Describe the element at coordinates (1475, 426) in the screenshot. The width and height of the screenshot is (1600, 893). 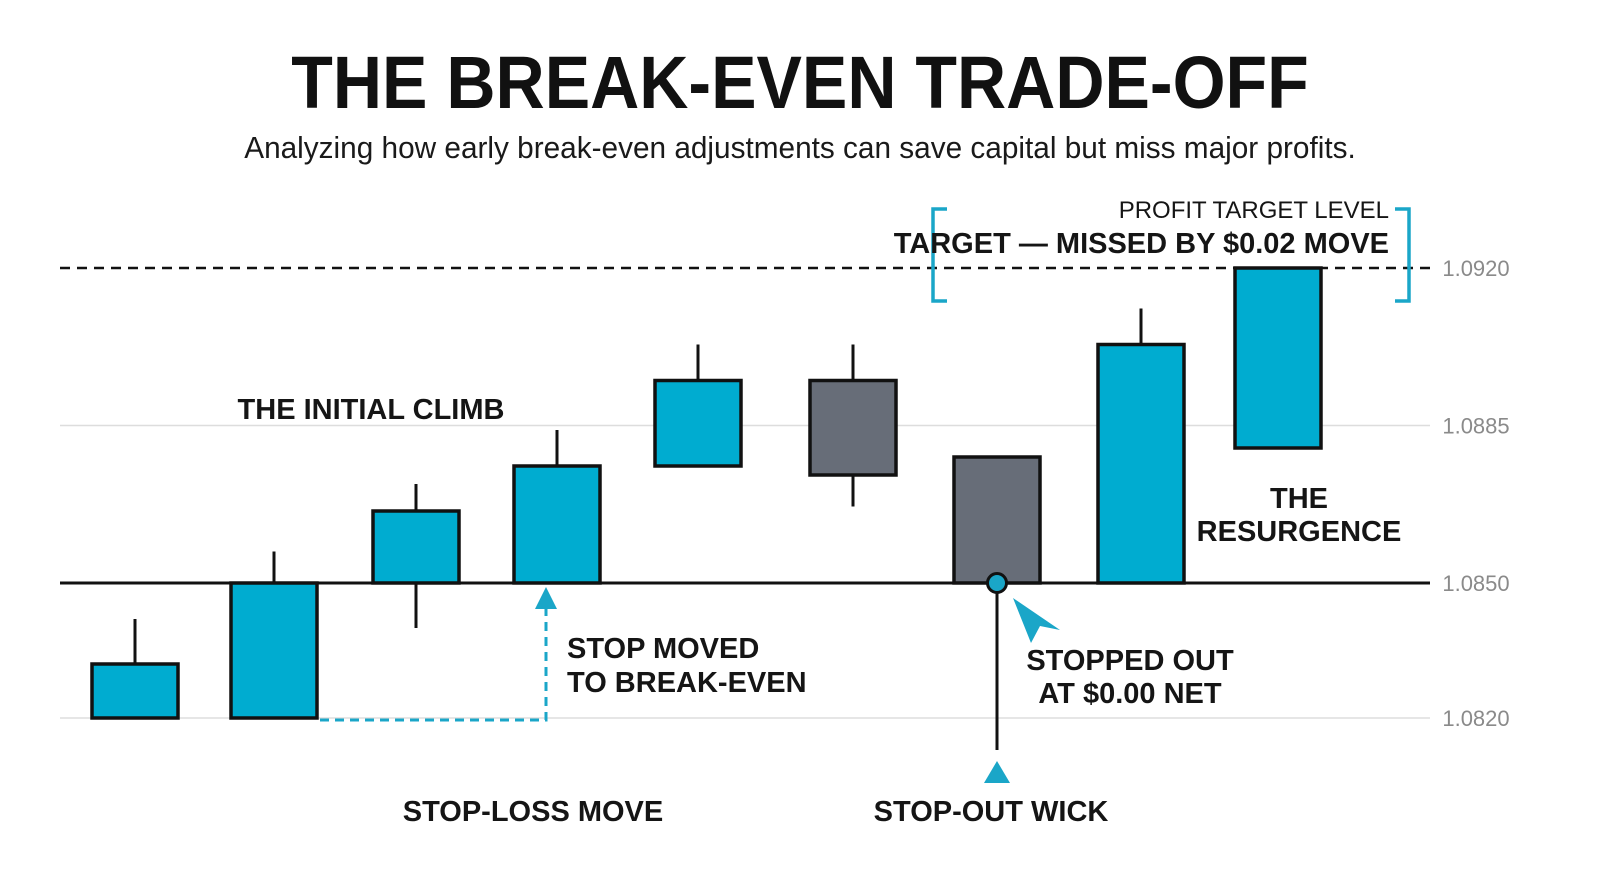
I see `y-tick-label: 1.0885` at that location.